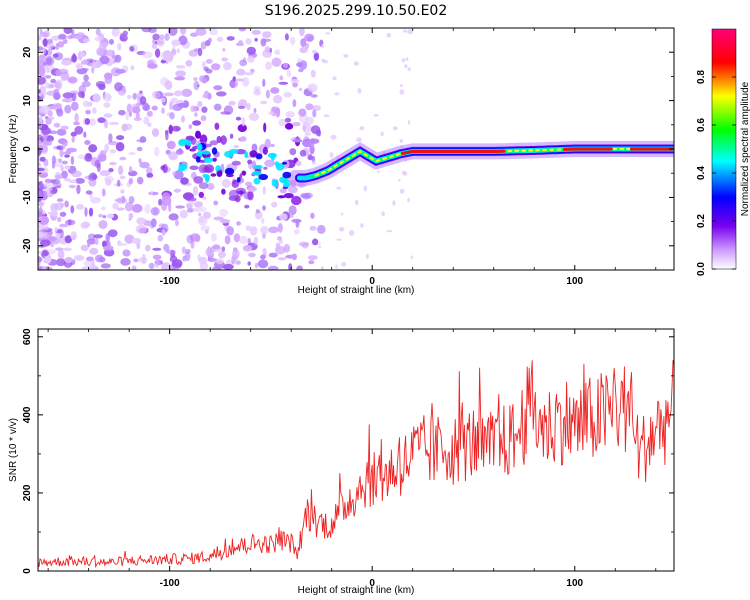 This screenshot has height=600, width=750. Describe the element at coordinates (27, 492) in the screenshot. I see `y-tick-label: 200` at that location.